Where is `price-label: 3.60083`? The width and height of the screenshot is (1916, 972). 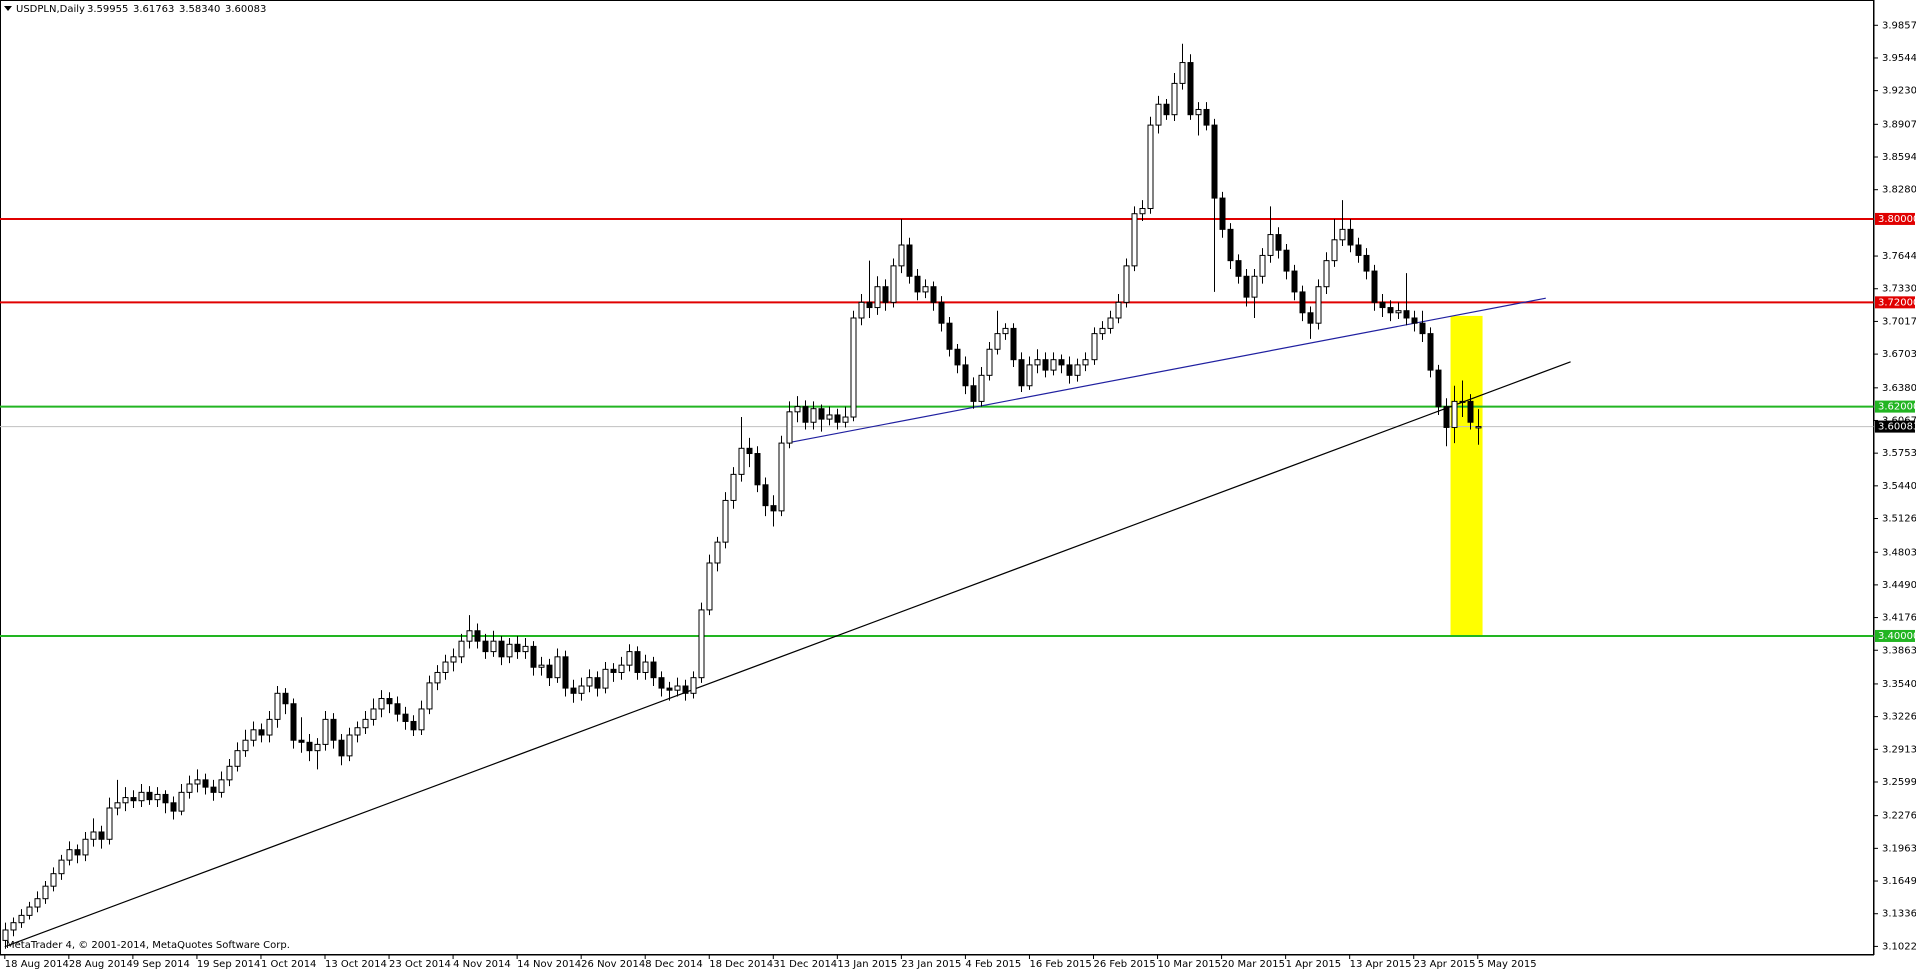
price-label: 3.60083 is located at coordinates (1897, 427).